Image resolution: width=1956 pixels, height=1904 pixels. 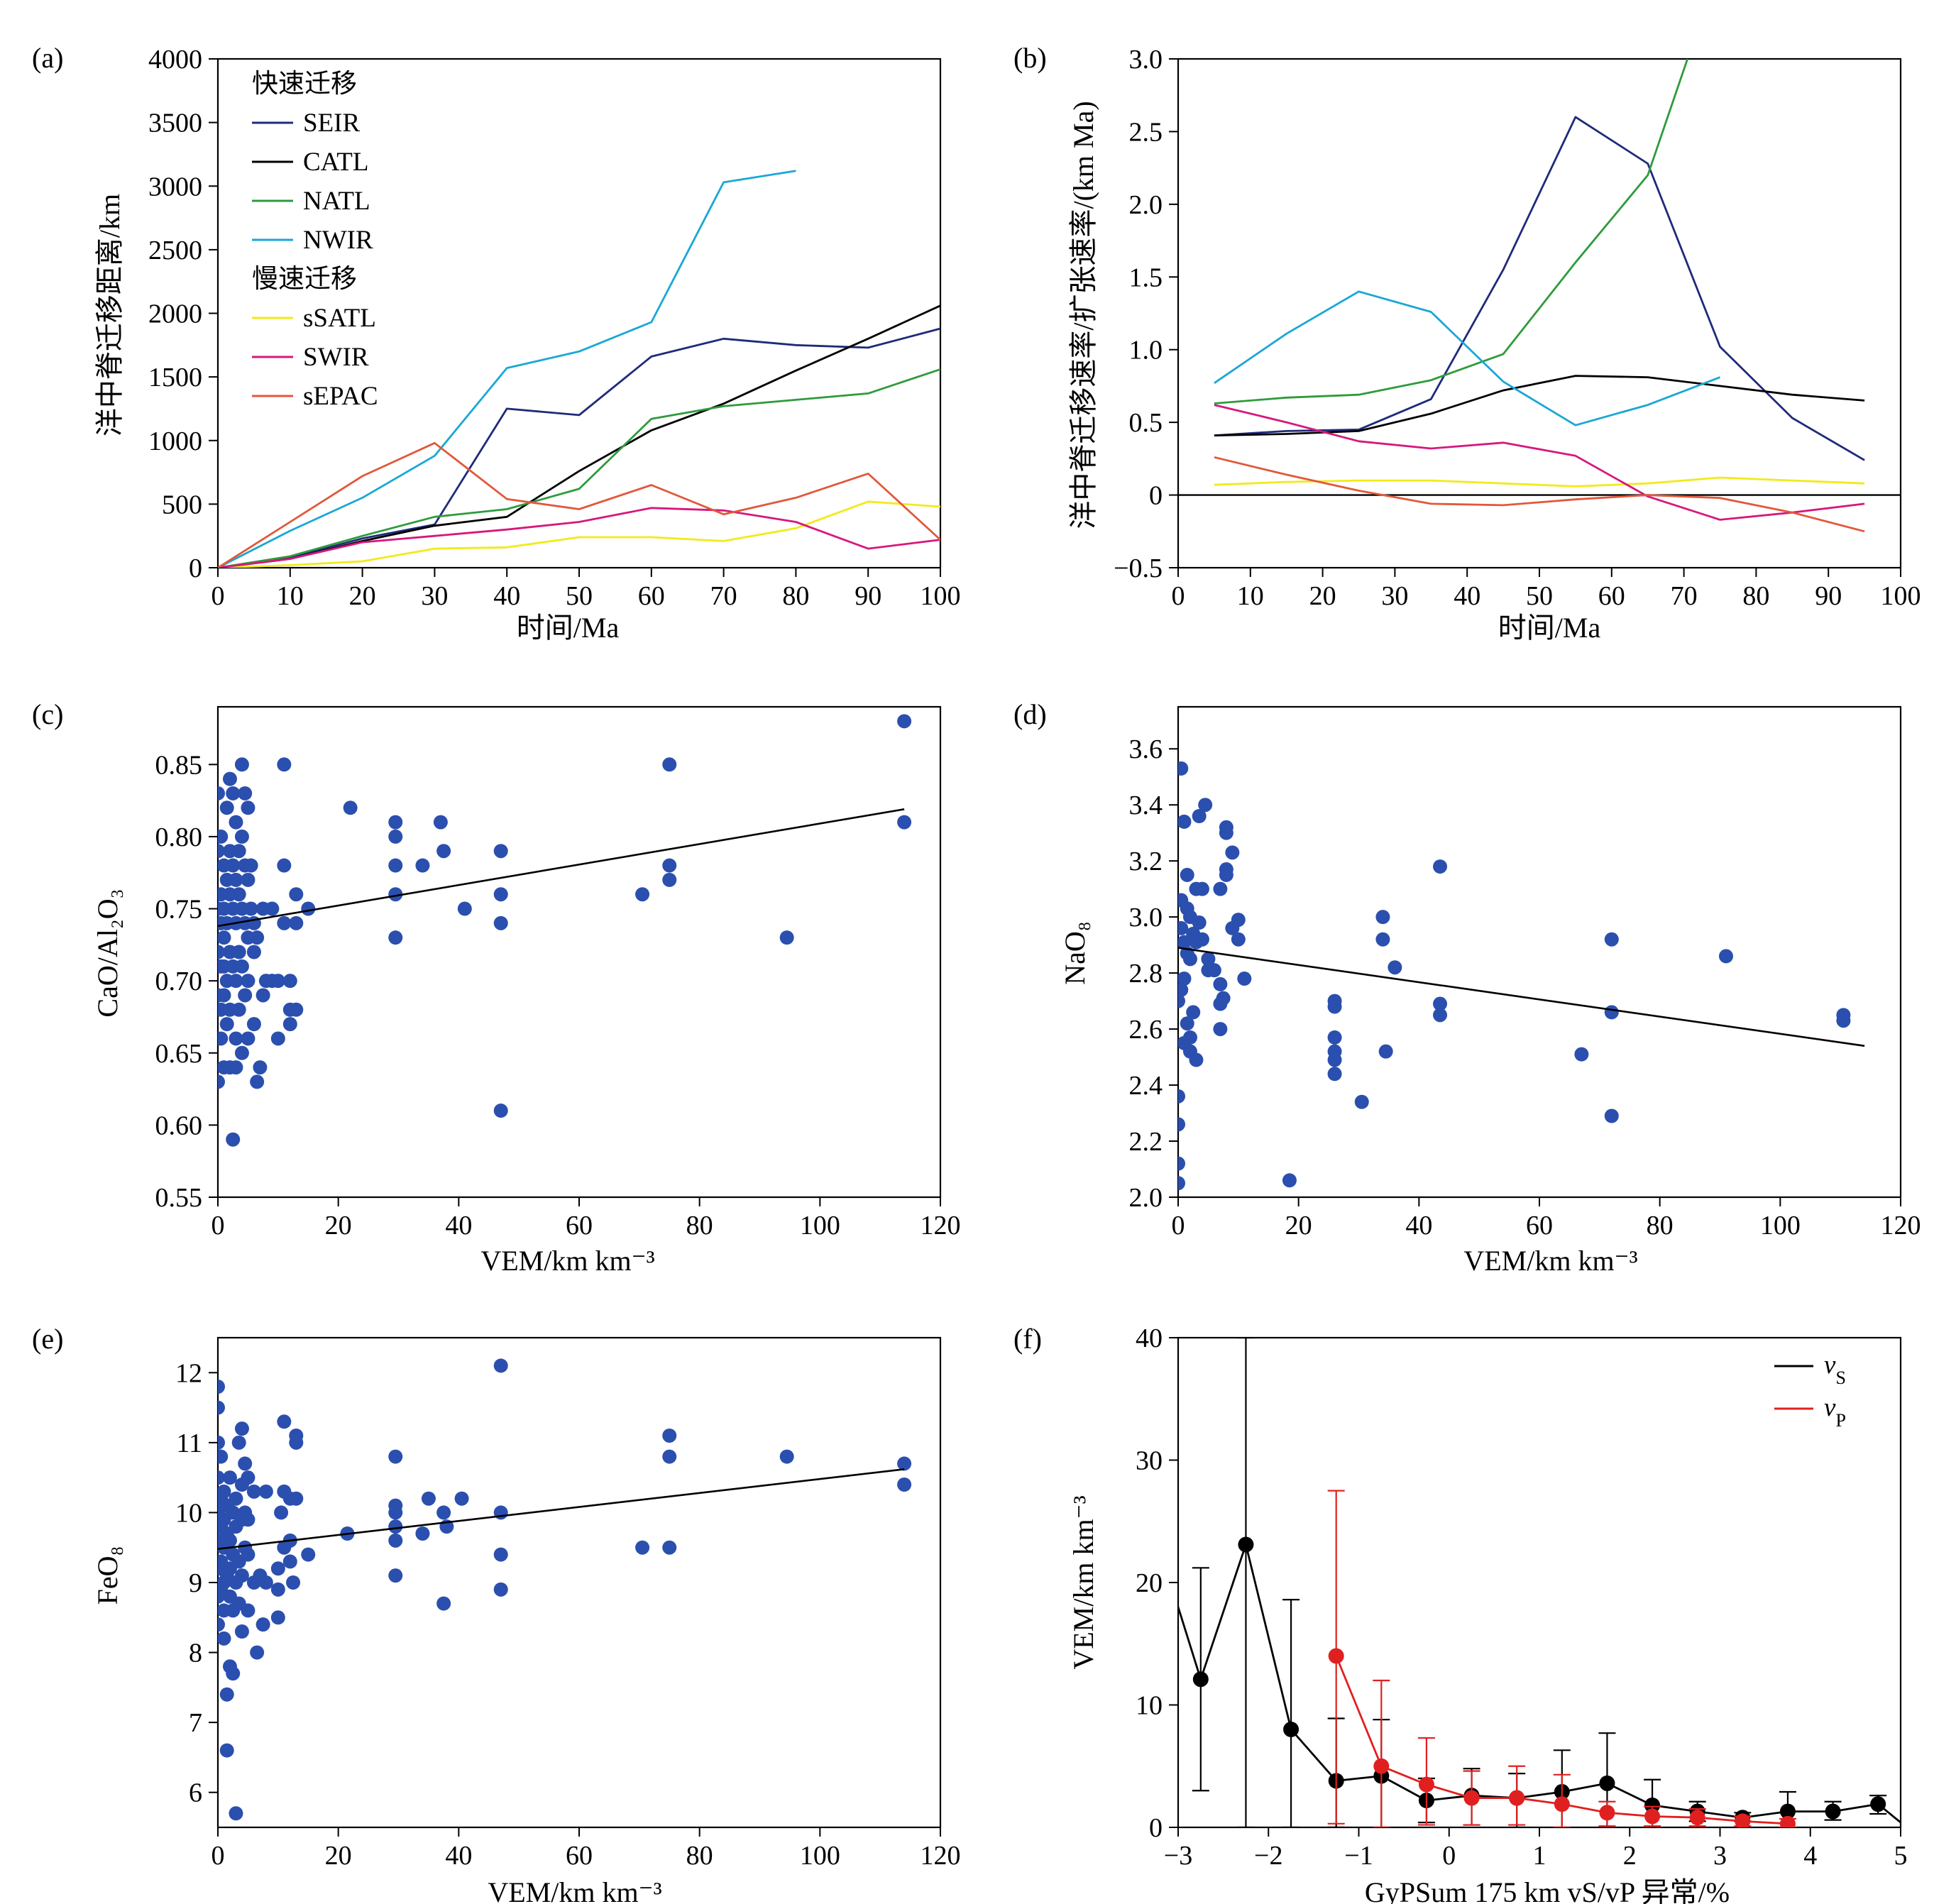 What do you see at coordinates (941, 1856) in the screenshot?
I see `x-tick-label-e: 120` at bounding box center [941, 1856].